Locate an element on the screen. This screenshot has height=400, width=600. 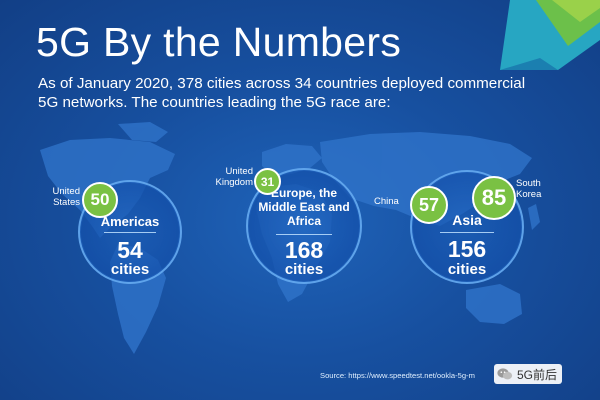
region-city-count: 156 is located at coordinates (467, 249).